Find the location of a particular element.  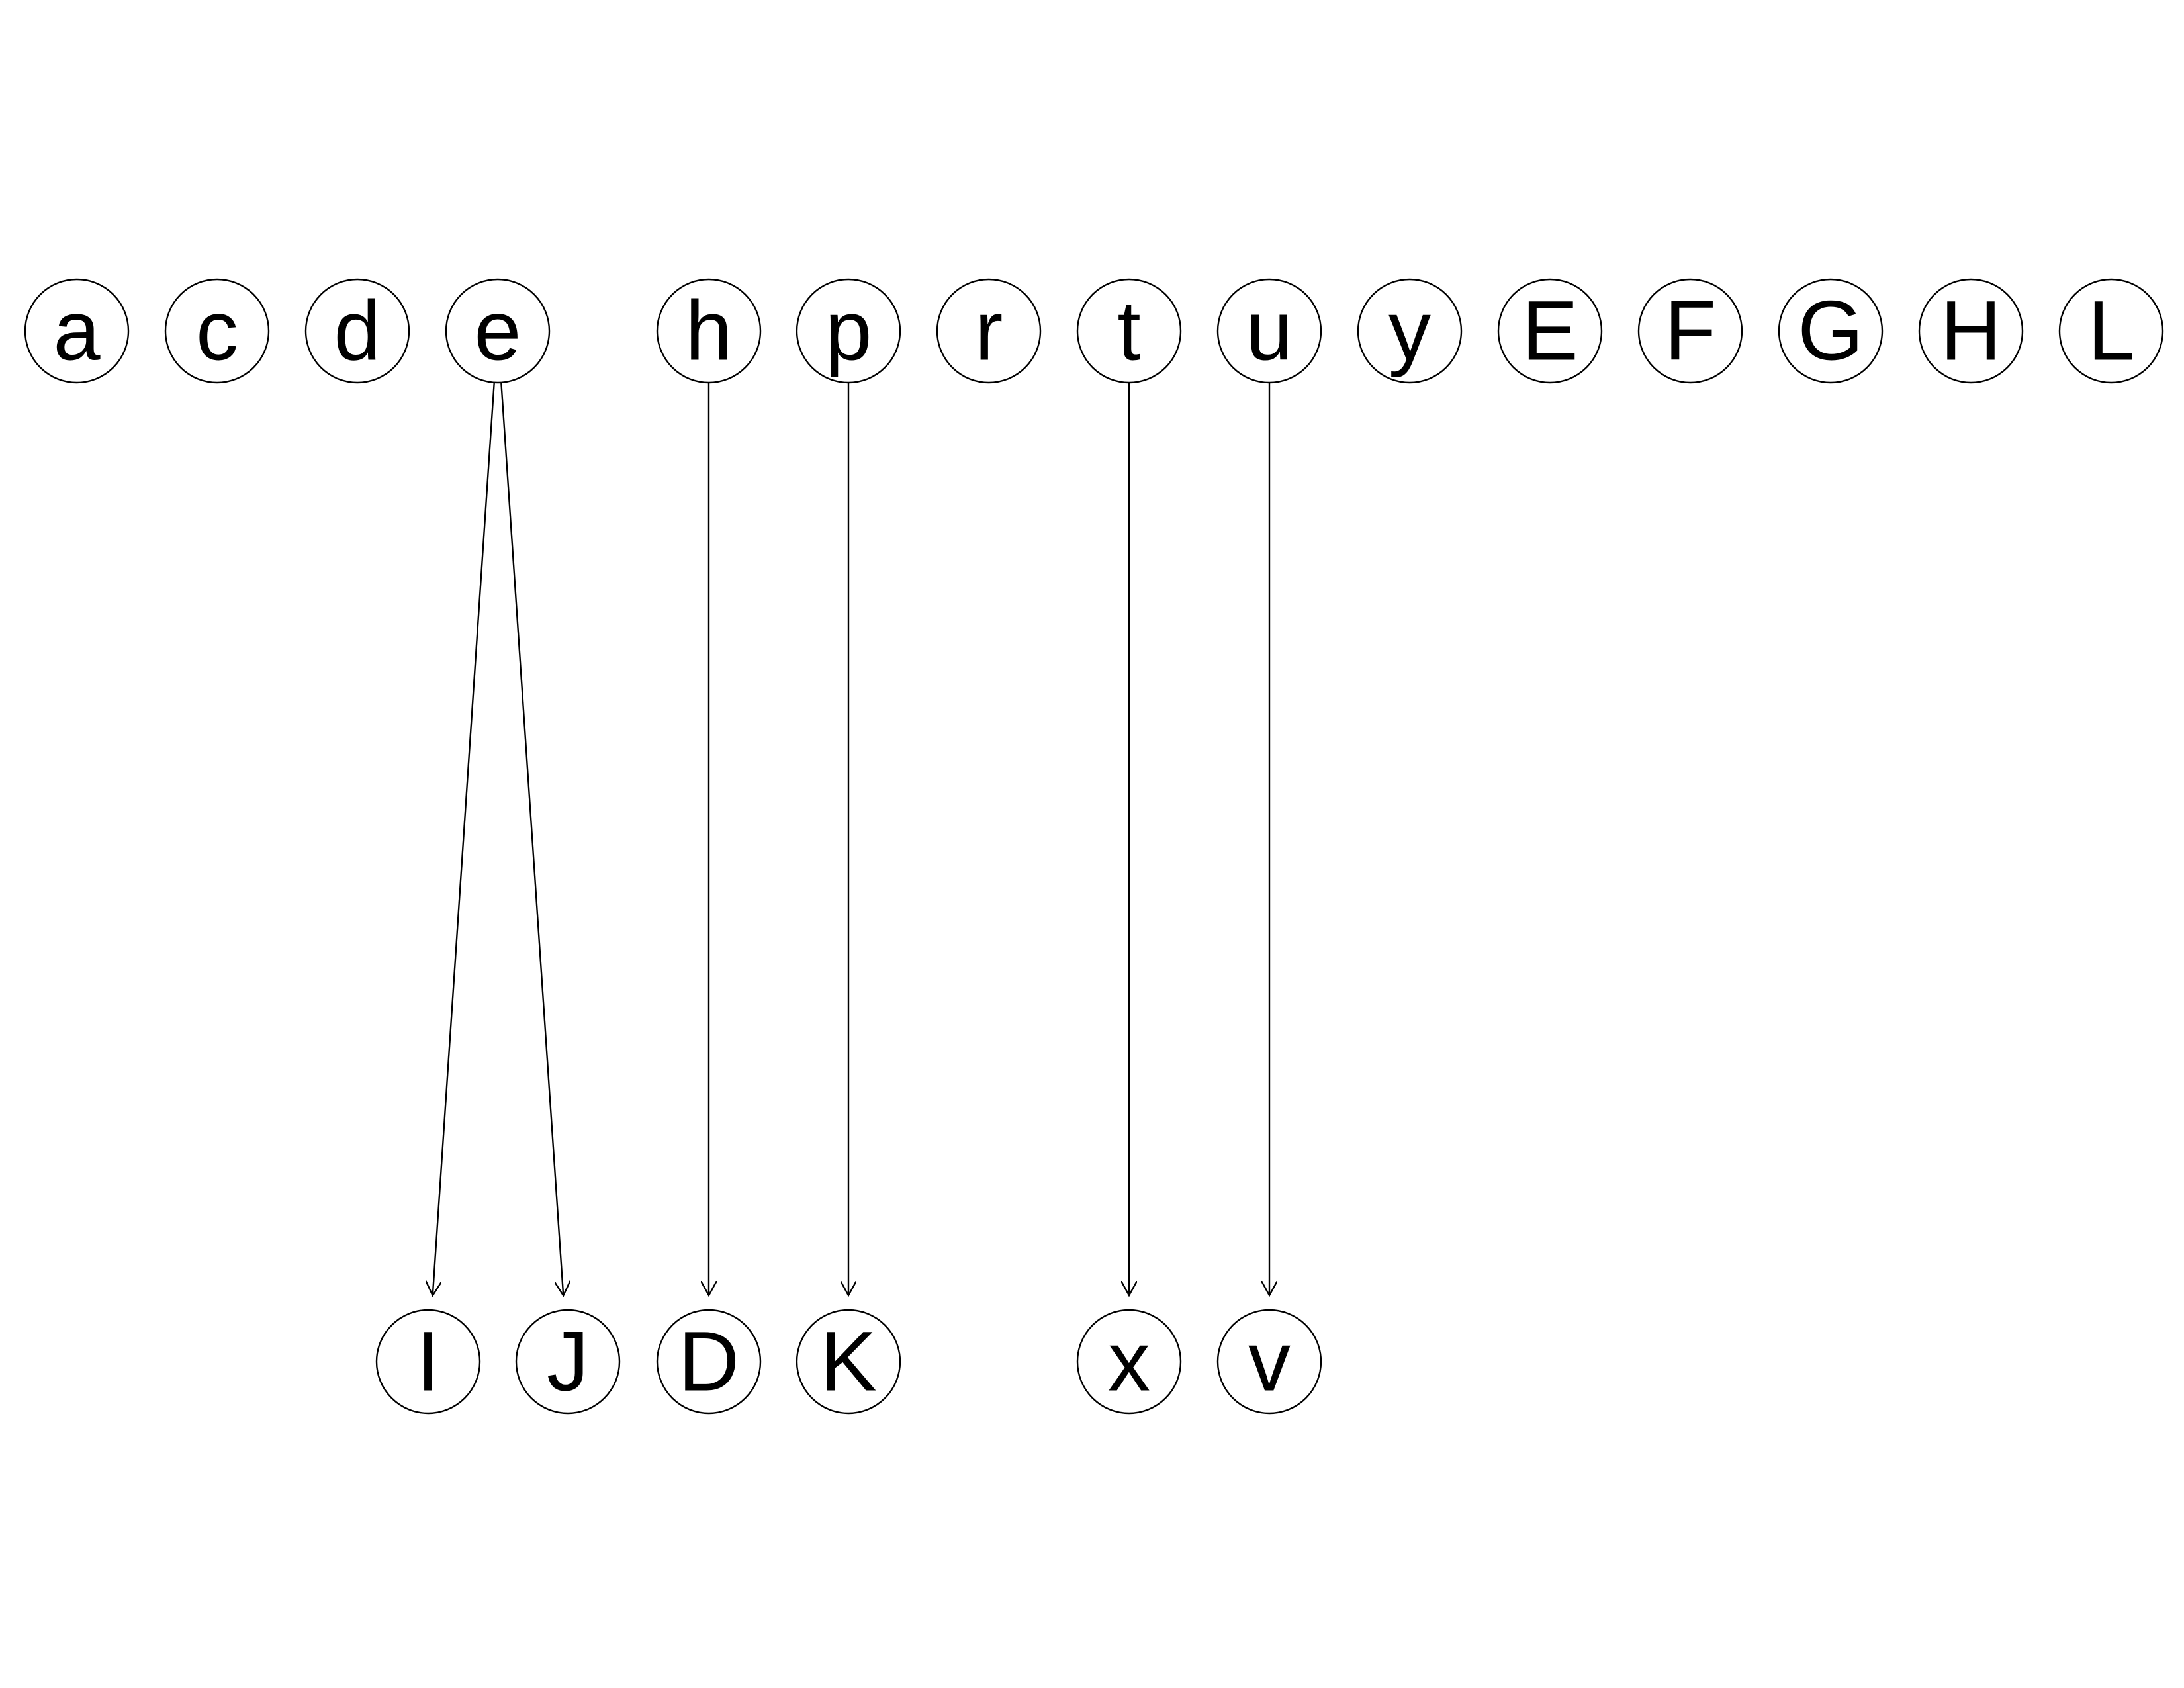

node-u: u is located at coordinates (1269, 331).